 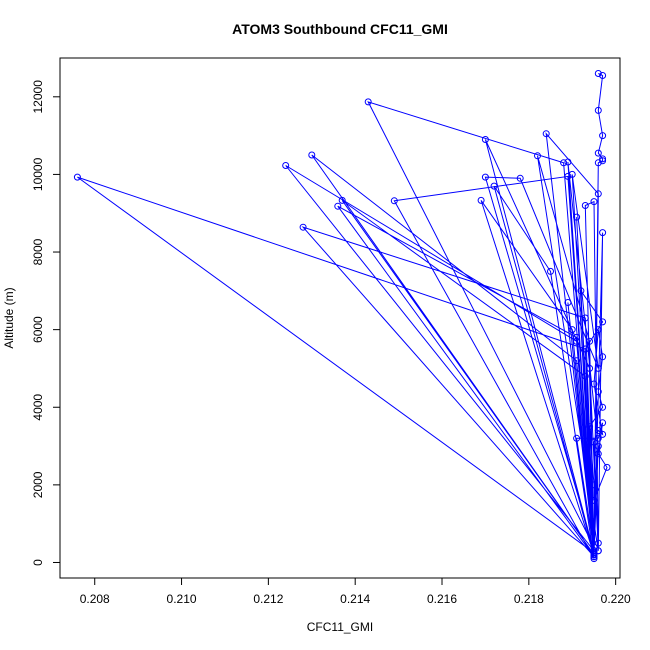 What do you see at coordinates (340, 29) in the screenshot?
I see `chart-title: ATOM3 Southbound CFC11_GMI` at bounding box center [340, 29].